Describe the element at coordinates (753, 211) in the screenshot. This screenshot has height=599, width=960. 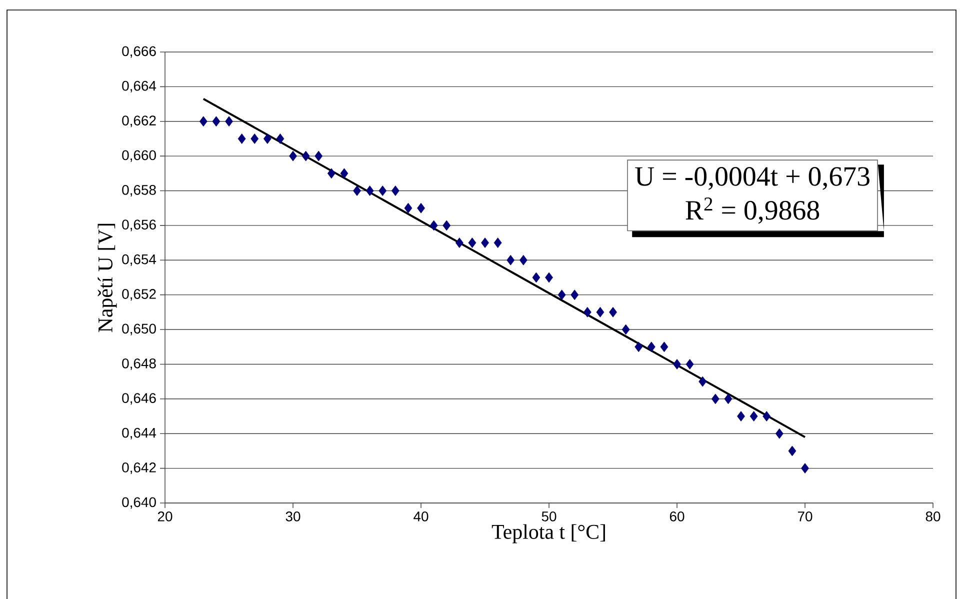
I see `annotation: R$^{2}$ = 0,9868` at that location.